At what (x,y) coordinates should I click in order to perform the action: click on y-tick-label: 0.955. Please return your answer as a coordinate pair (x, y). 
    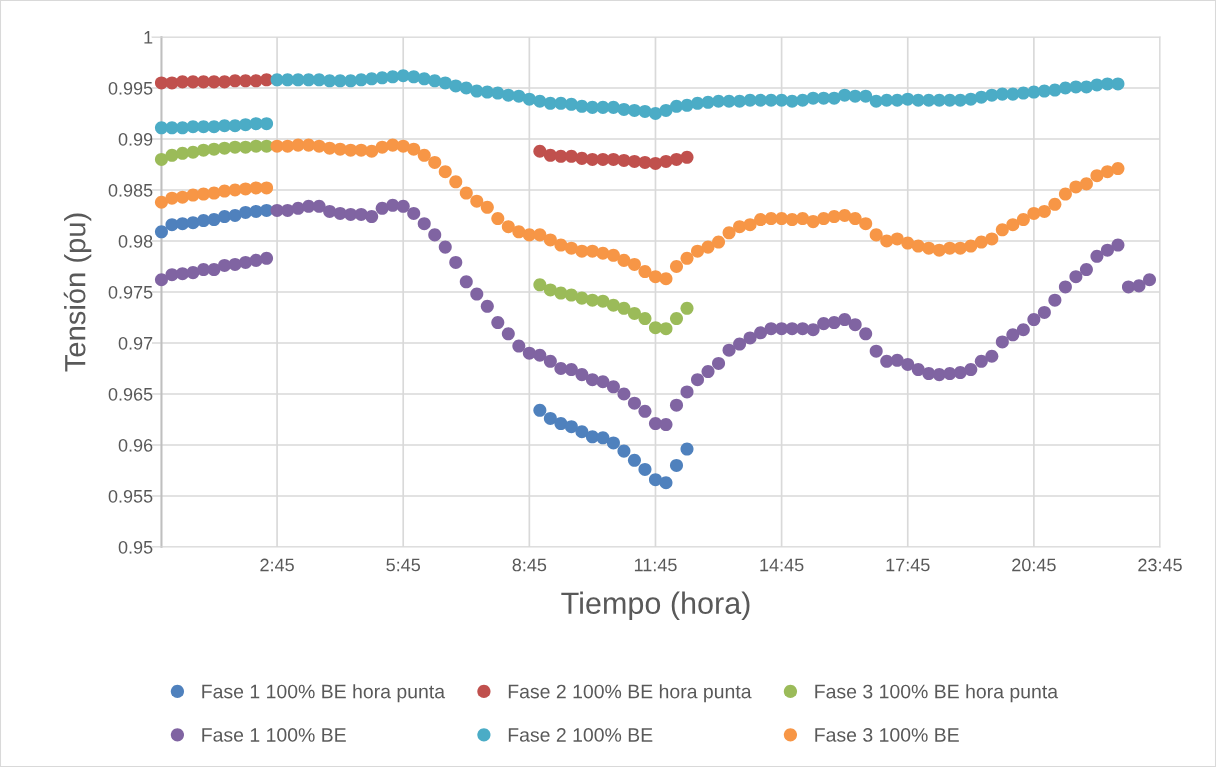
    Looking at the image, I should click on (130, 496).